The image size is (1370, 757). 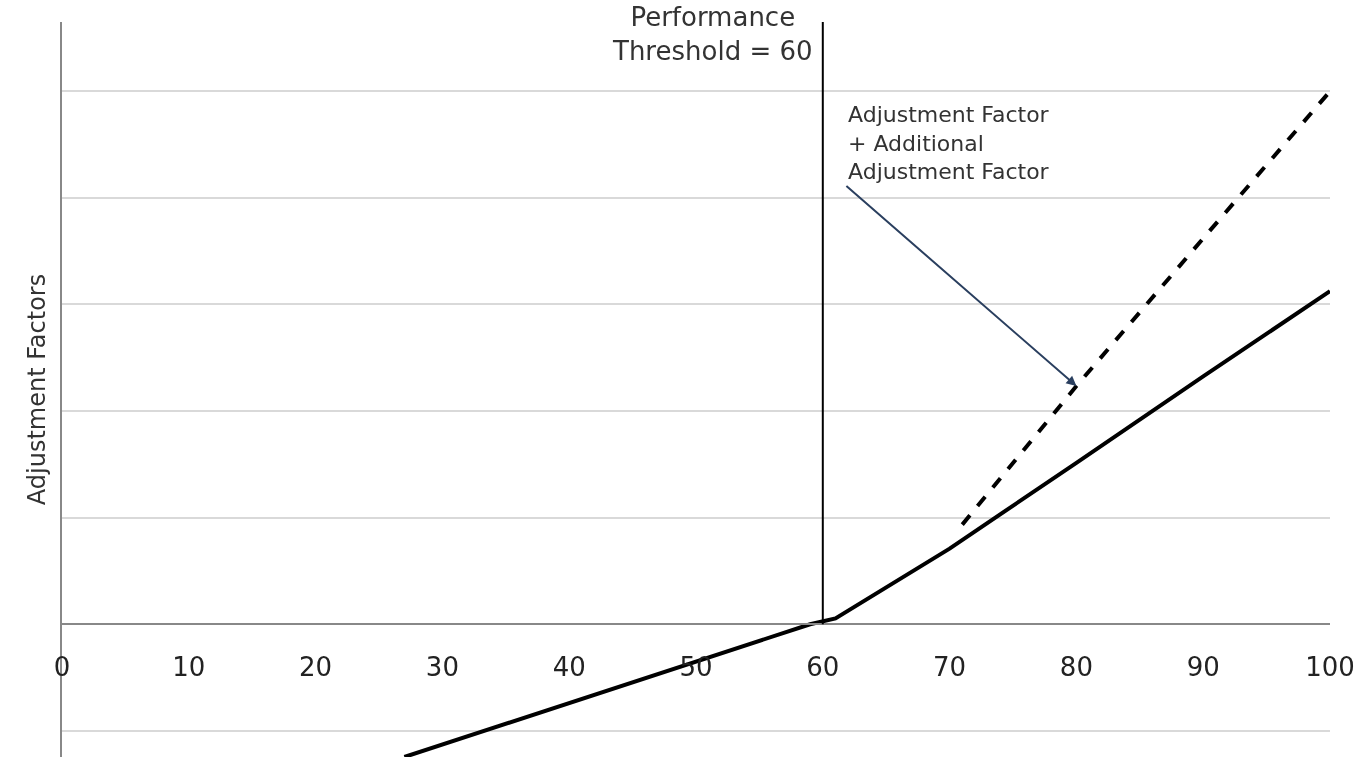 What do you see at coordinates (1330, 667) in the screenshot?
I see `x-tick-label: 100` at bounding box center [1330, 667].